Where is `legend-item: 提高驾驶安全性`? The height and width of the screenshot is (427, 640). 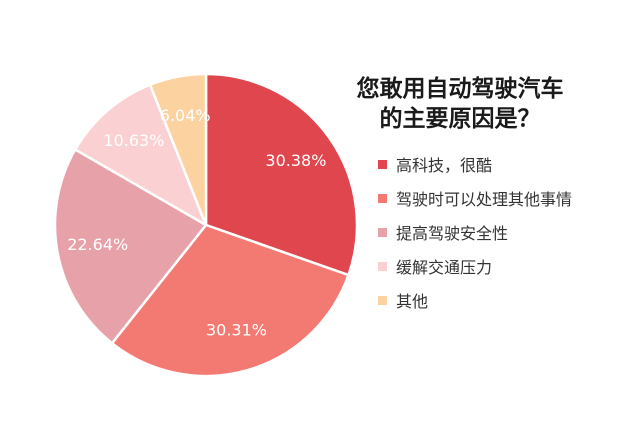 legend-item: 提高驾驶安全性 is located at coordinates (475, 232).